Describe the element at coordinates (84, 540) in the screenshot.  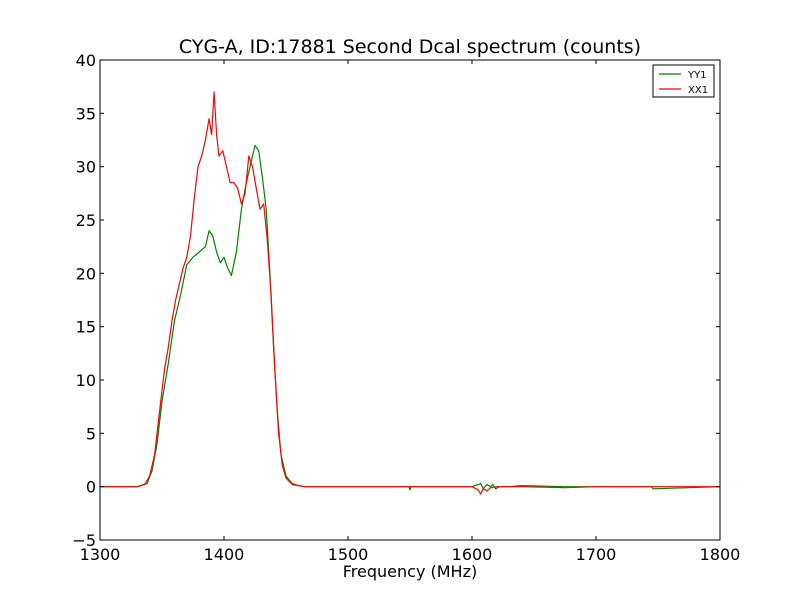
I see `y-tick-label: −5` at that location.